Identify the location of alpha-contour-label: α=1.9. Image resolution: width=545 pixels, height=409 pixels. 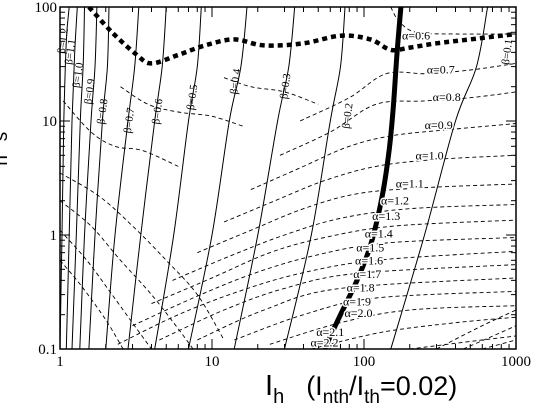
(357, 302).